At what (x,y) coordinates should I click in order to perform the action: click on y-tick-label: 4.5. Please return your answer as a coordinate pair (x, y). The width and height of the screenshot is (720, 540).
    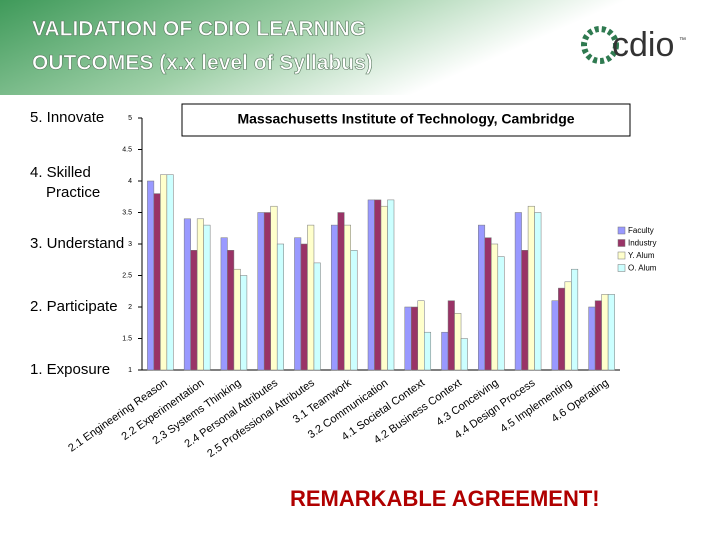
    Looking at the image, I should click on (127, 149).